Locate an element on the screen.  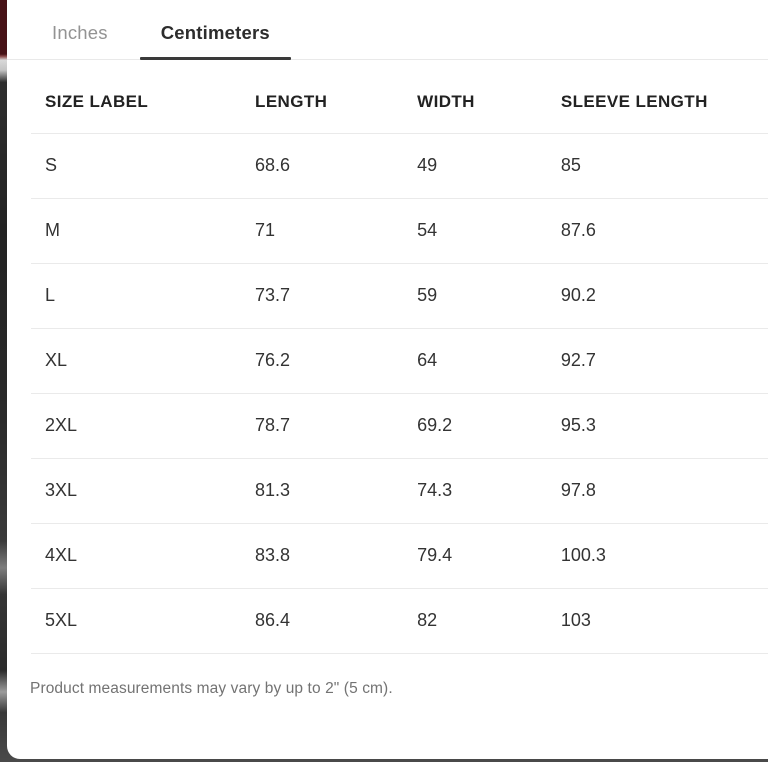
size-label-cell: L is located at coordinates (136, 296).